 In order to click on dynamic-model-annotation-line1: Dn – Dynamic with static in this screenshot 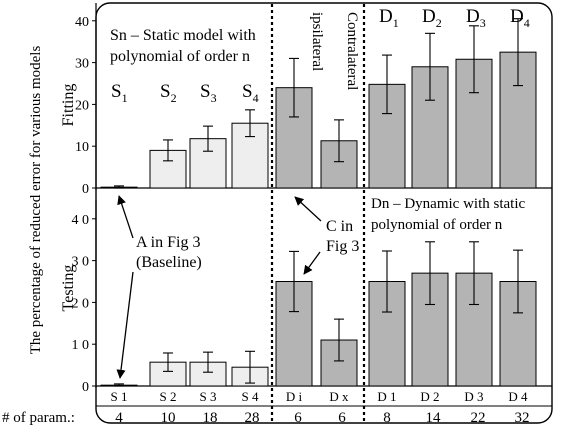, I will do `click(448, 204)`.